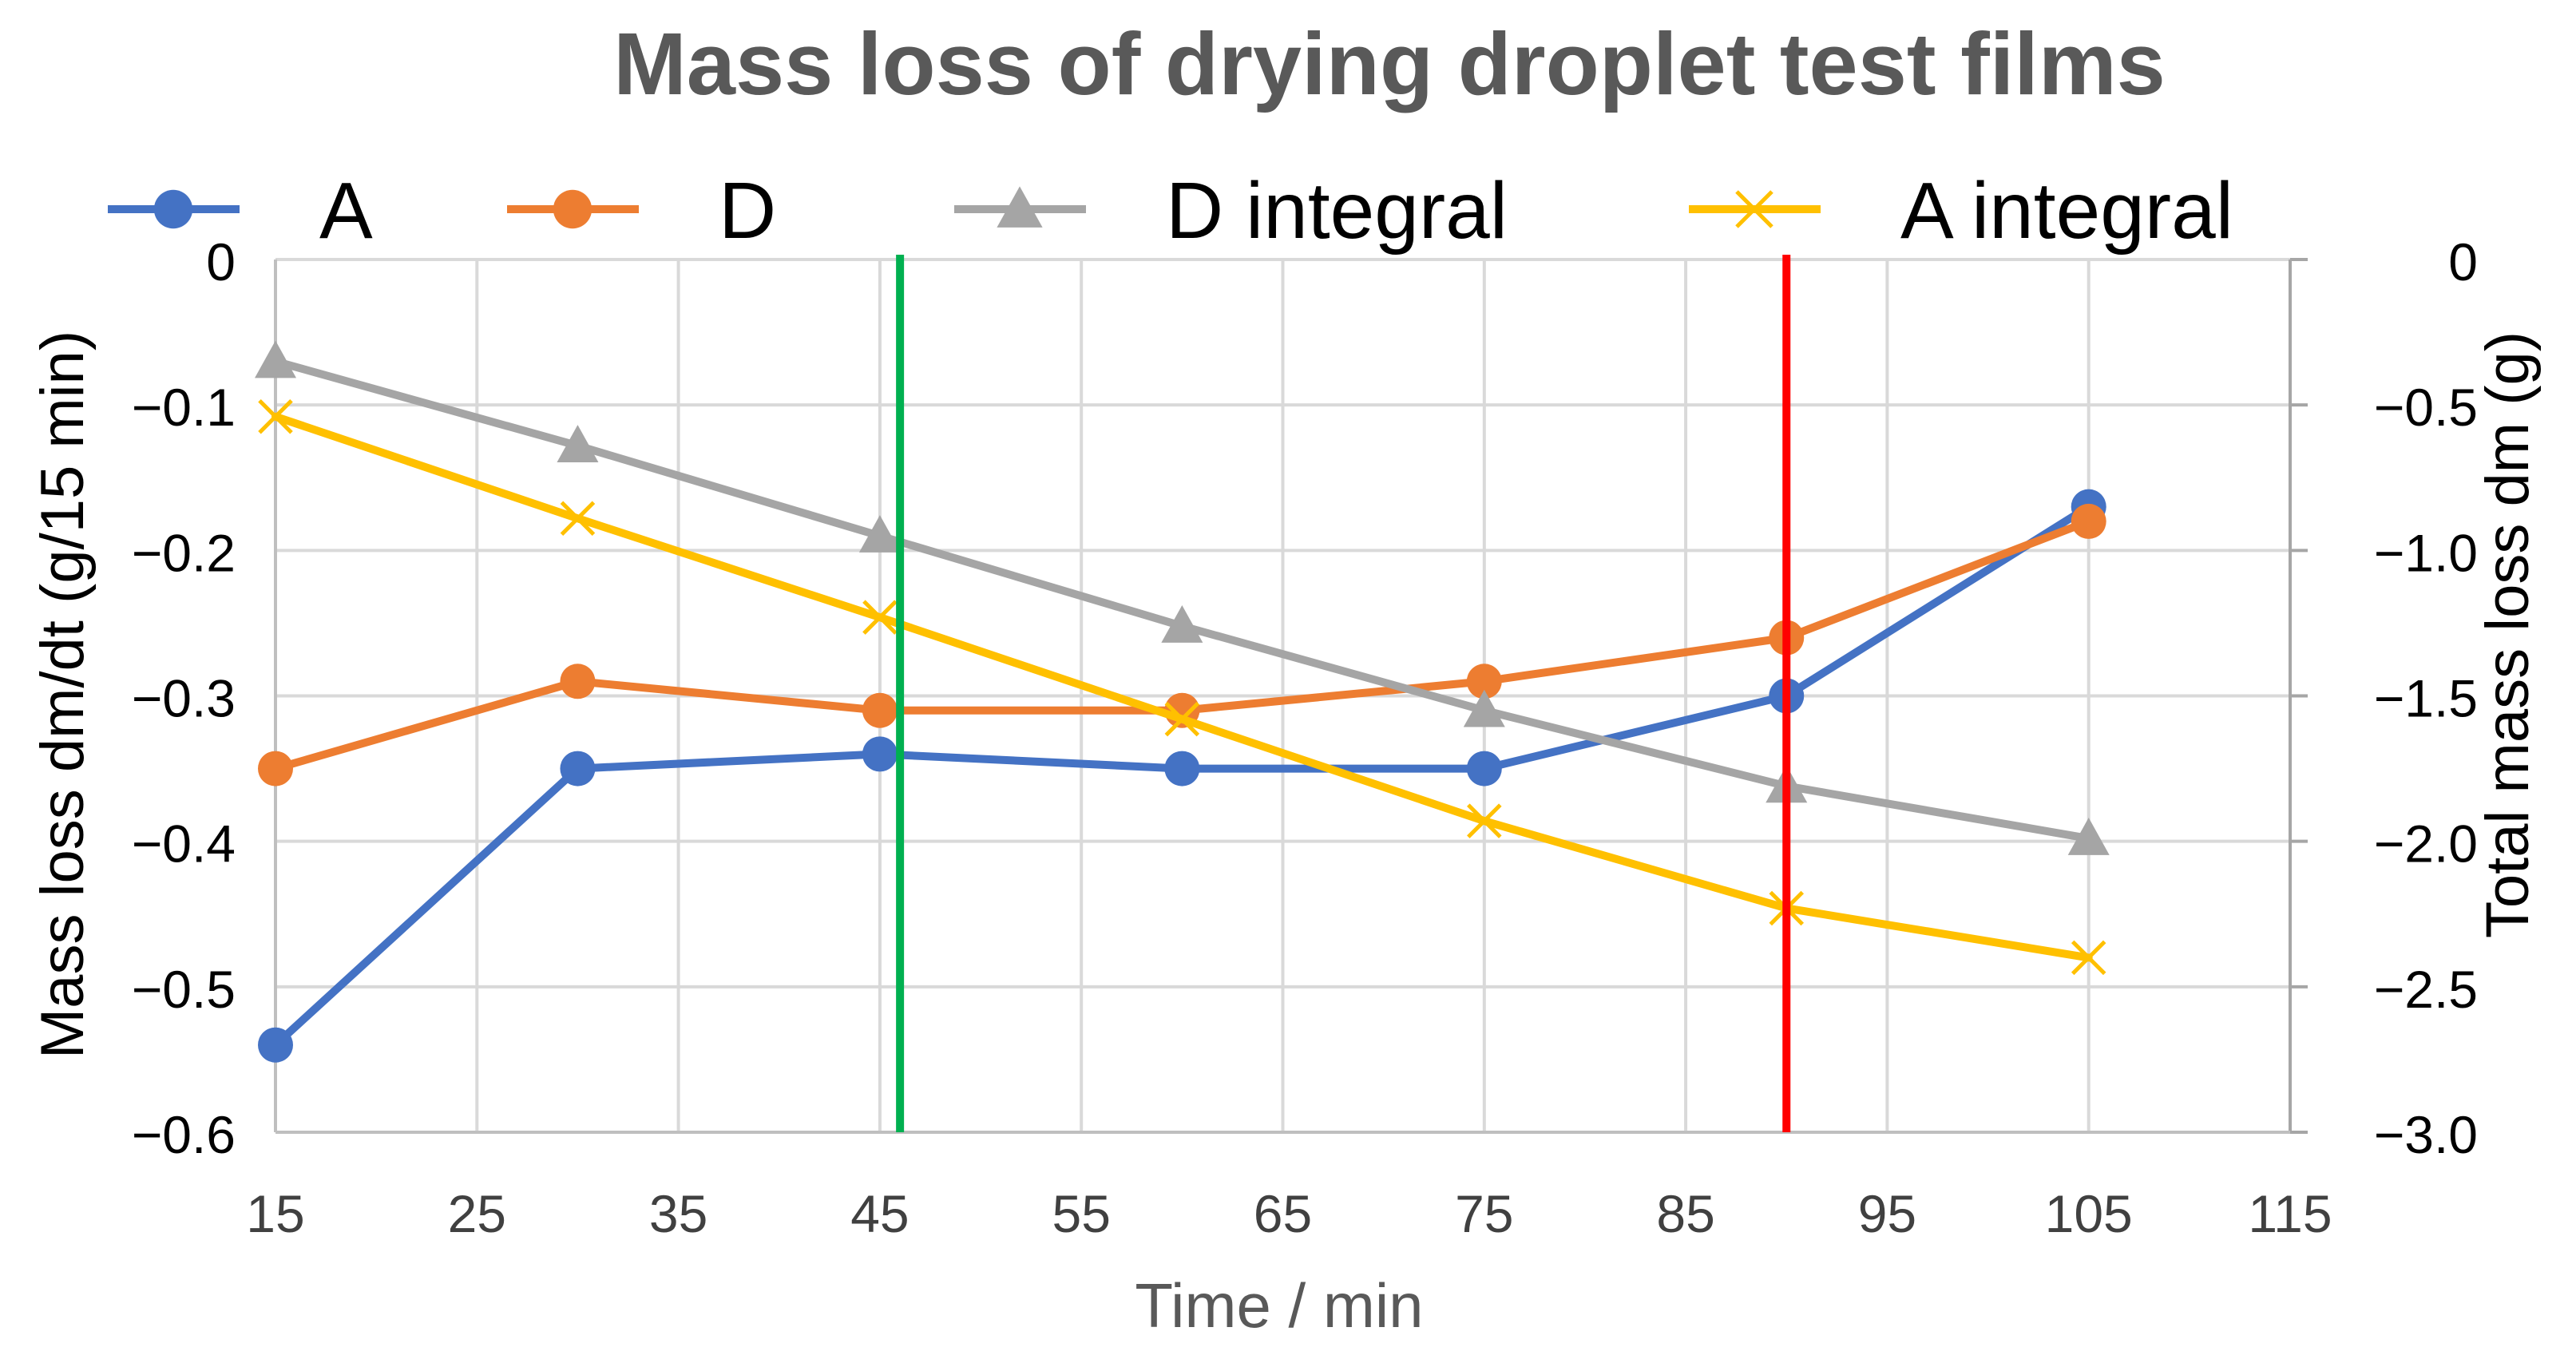 The height and width of the screenshot is (1359, 2576). I want to click on legend-marker-d, so click(572, 209).